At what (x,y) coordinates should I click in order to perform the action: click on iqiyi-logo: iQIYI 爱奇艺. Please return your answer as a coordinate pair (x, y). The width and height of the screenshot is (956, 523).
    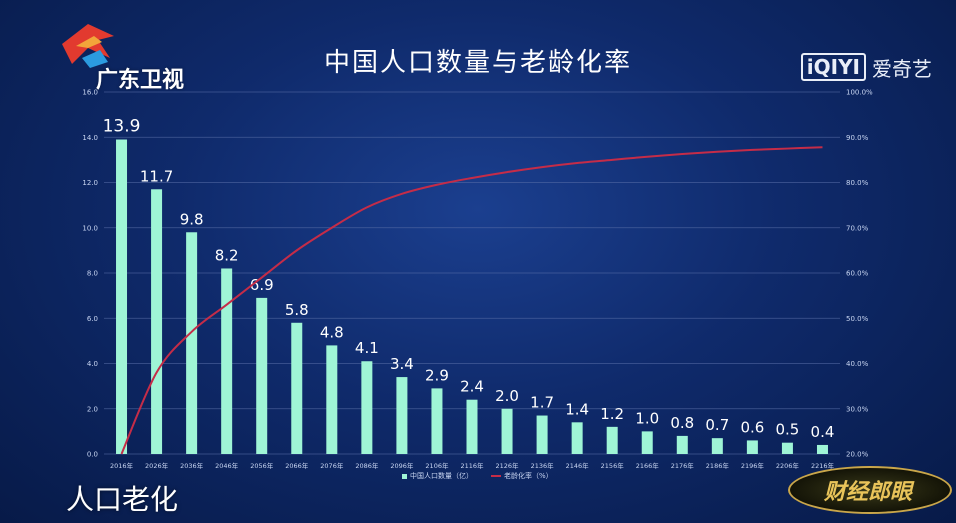
    Looking at the image, I should click on (866, 67).